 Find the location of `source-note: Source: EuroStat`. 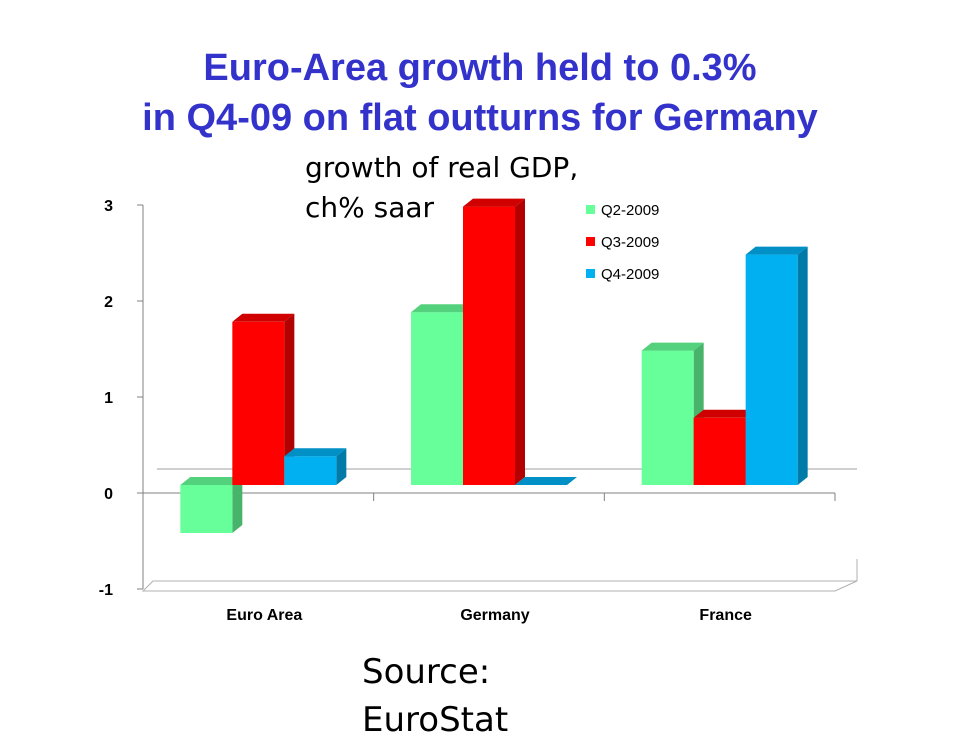

source-note: Source: EuroStat is located at coordinates (435, 696).